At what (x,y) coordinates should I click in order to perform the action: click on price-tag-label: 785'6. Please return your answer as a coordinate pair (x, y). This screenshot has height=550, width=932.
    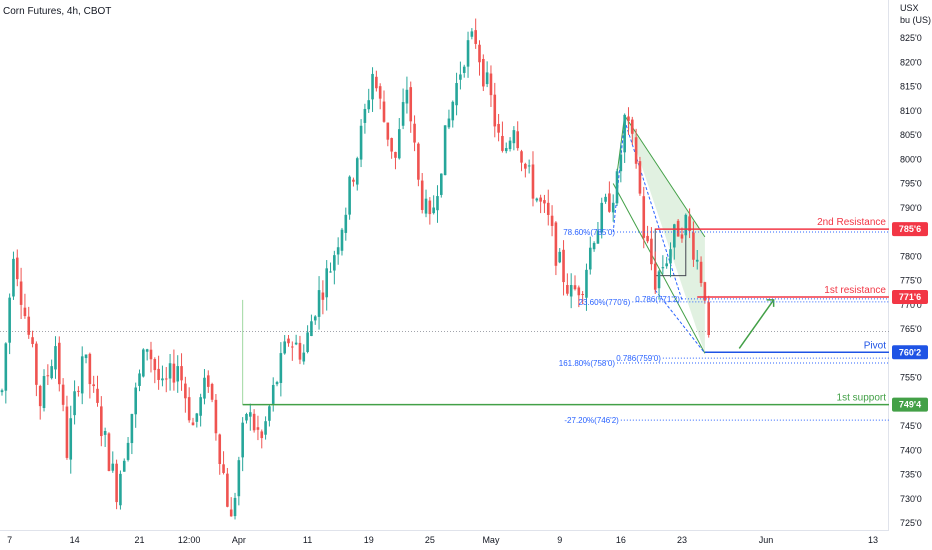
    Looking at the image, I should click on (910, 229).